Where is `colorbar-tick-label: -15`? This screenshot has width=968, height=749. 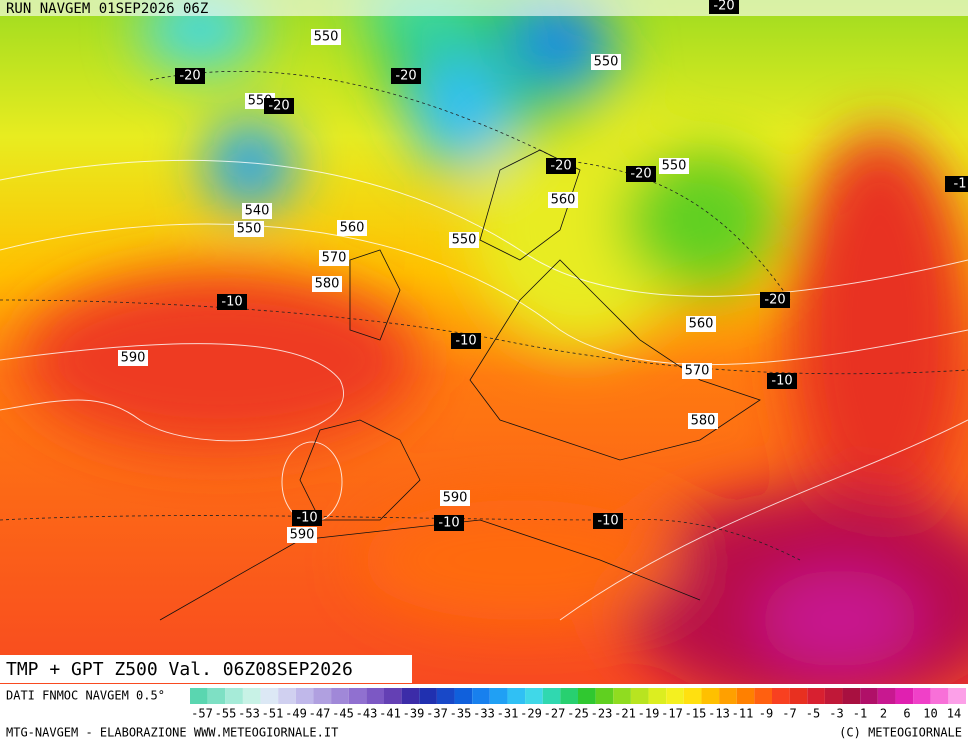 colorbar-tick-label: -15 is located at coordinates (696, 714).